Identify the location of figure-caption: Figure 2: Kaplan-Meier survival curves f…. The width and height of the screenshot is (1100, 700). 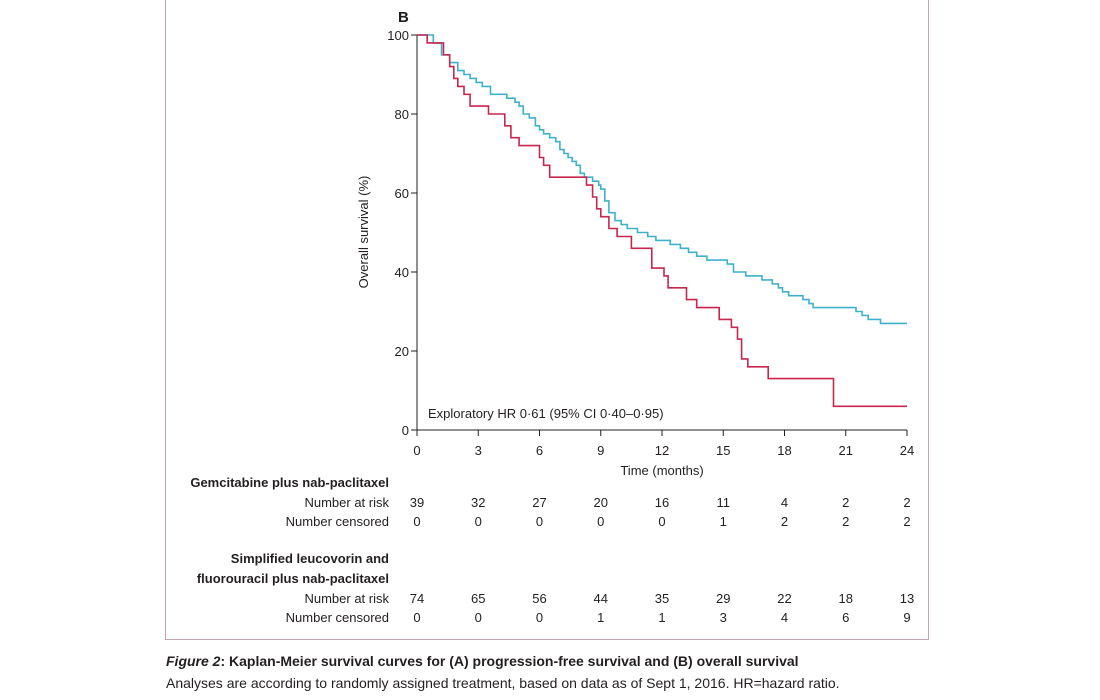
(616, 672).